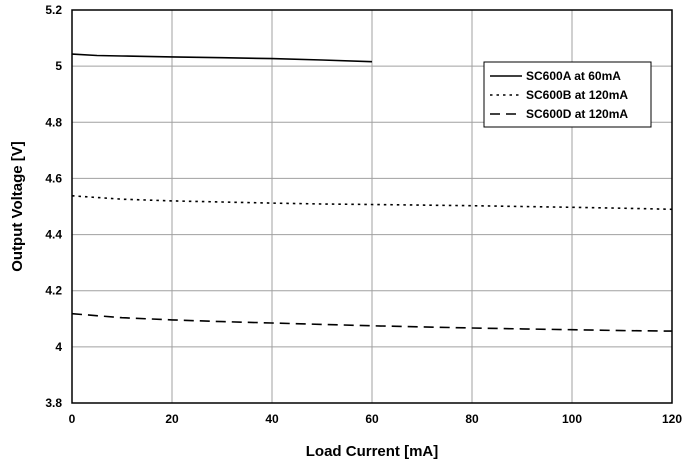 The height and width of the screenshot is (462, 683). I want to click on x-axis-tick-labels: 0 20 40 60 80 100 120, so click(376, 419).